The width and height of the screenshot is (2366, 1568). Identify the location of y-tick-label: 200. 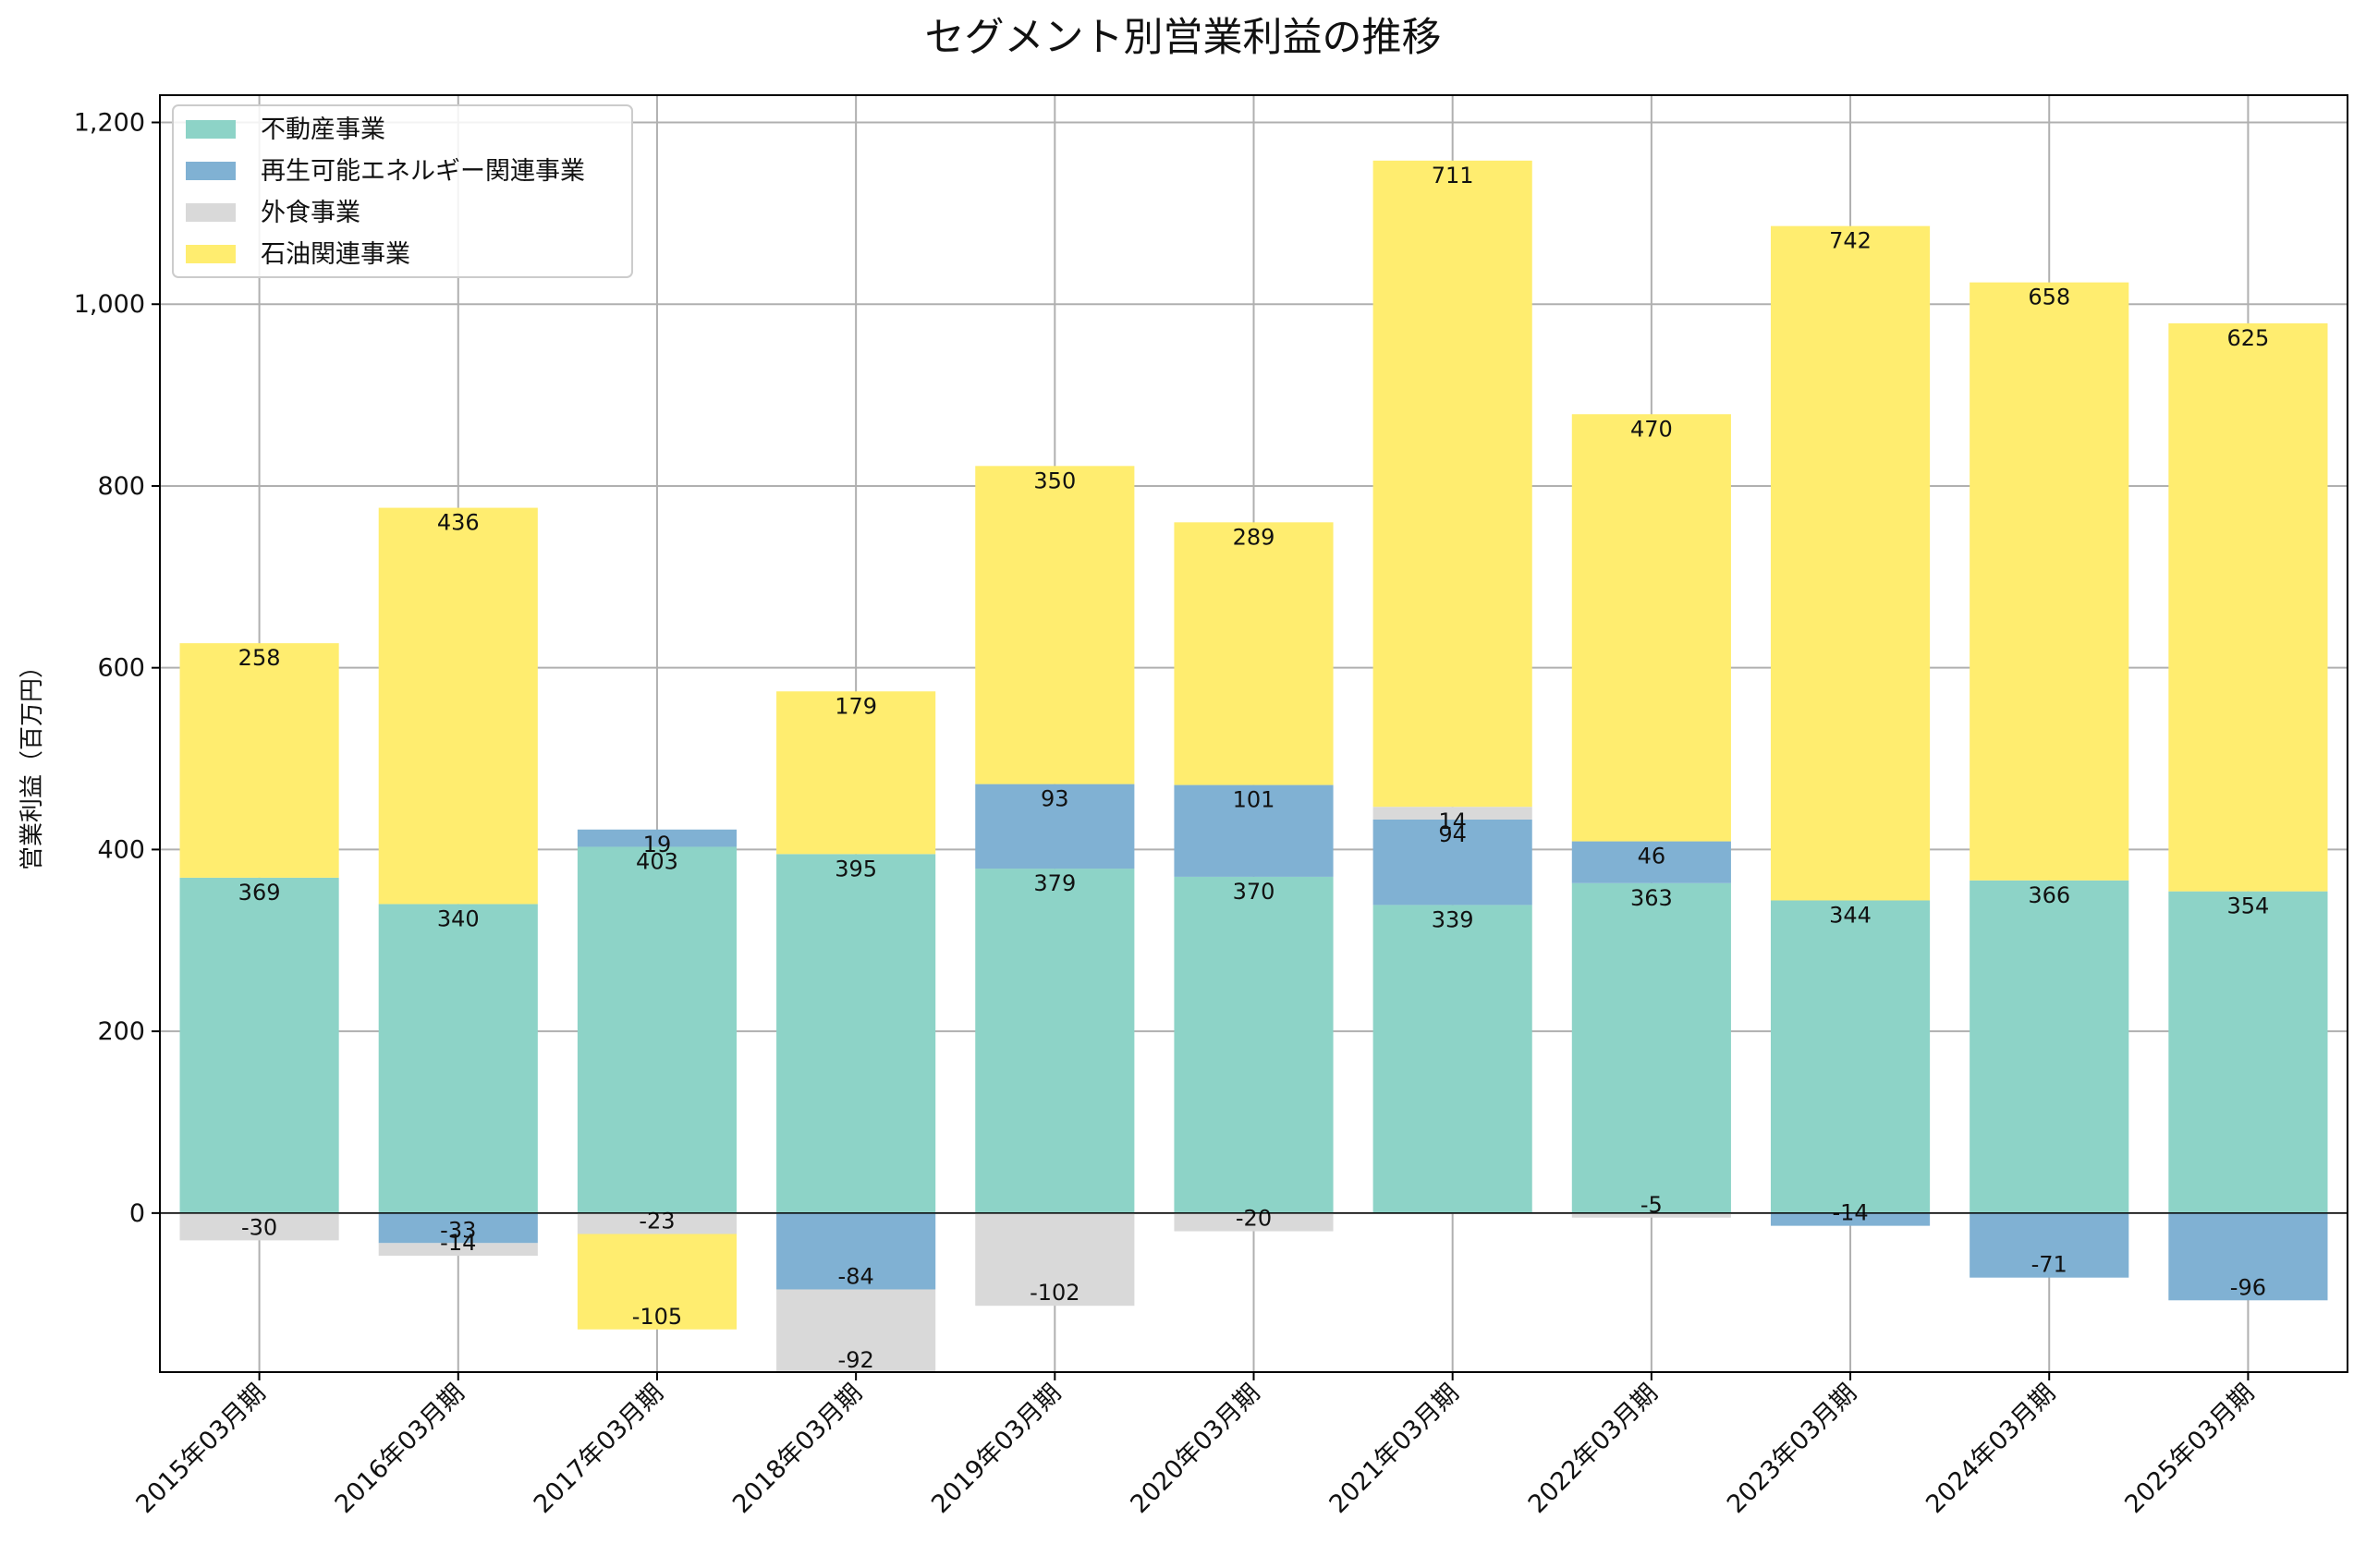
(121, 1031).